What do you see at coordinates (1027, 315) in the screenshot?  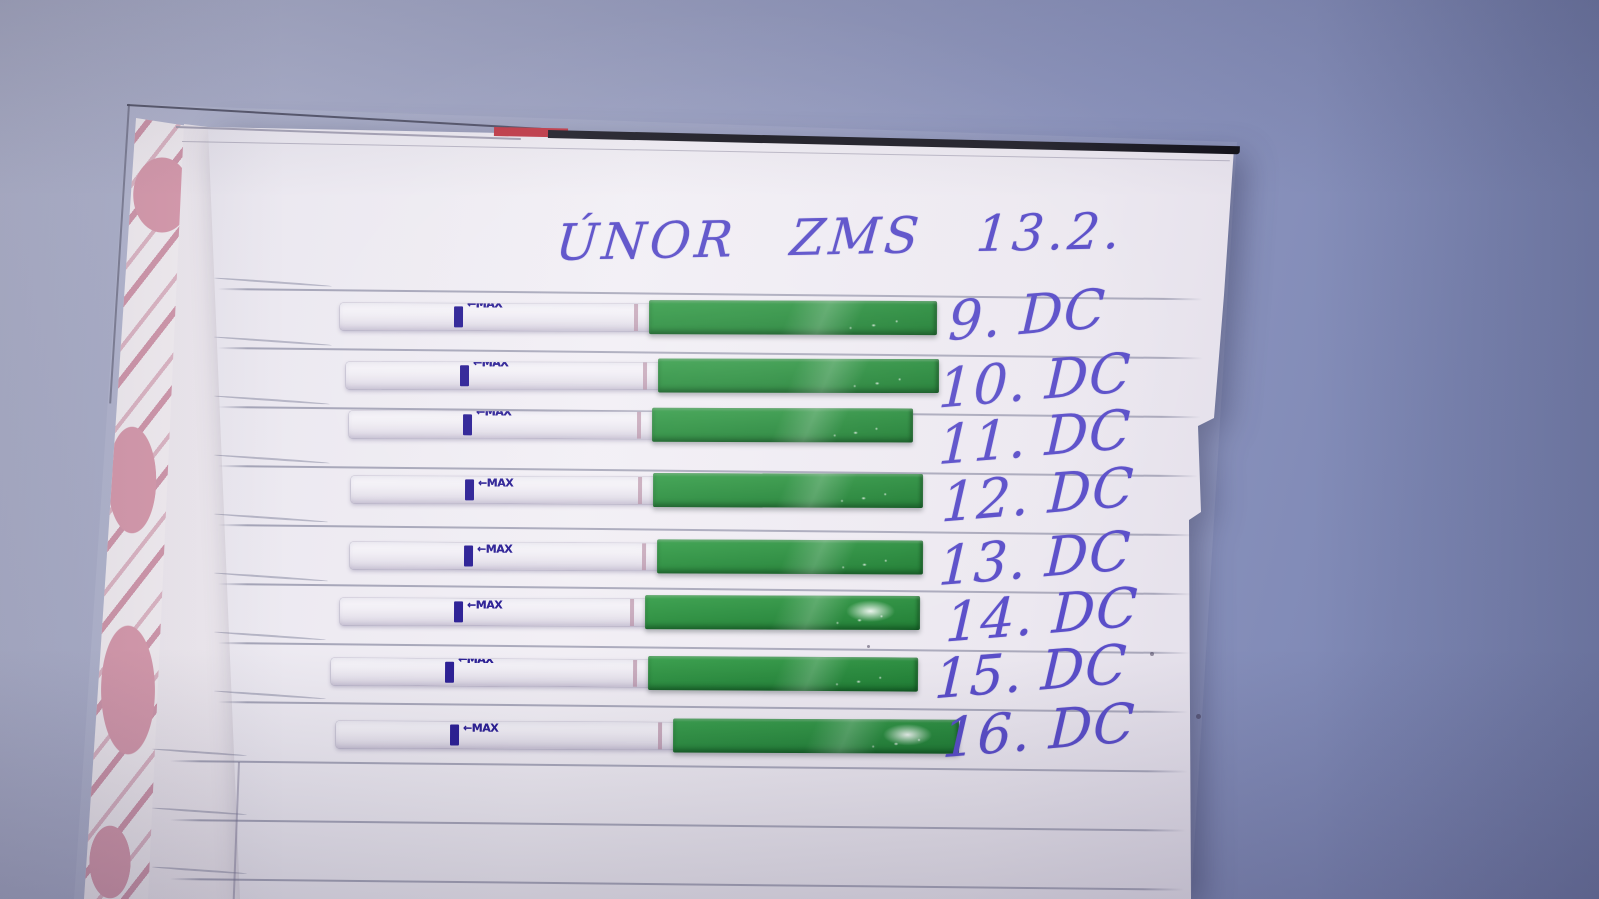 I see `day-label-handwriting: 9. DC` at bounding box center [1027, 315].